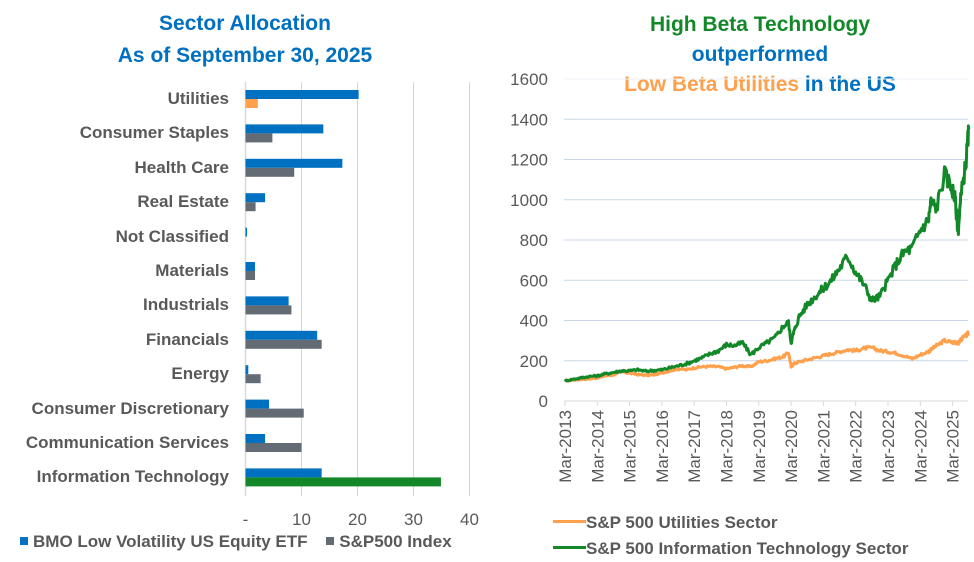  What do you see at coordinates (662, 446) in the screenshot?
I see `x-tick-label: Mar-2016` at bounding box center [662, 446].